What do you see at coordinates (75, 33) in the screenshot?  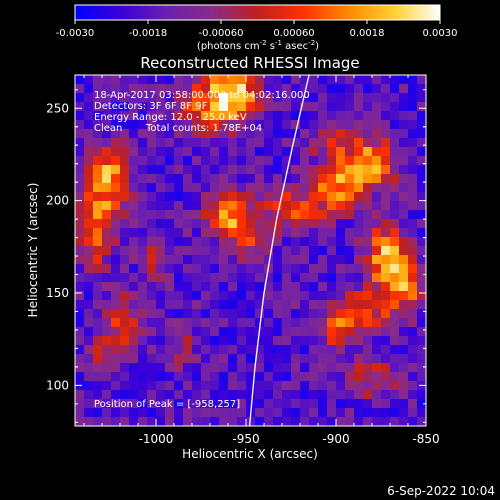 I see `colorbar-tick-label: -0.0030` at bounding box center [75, 33].